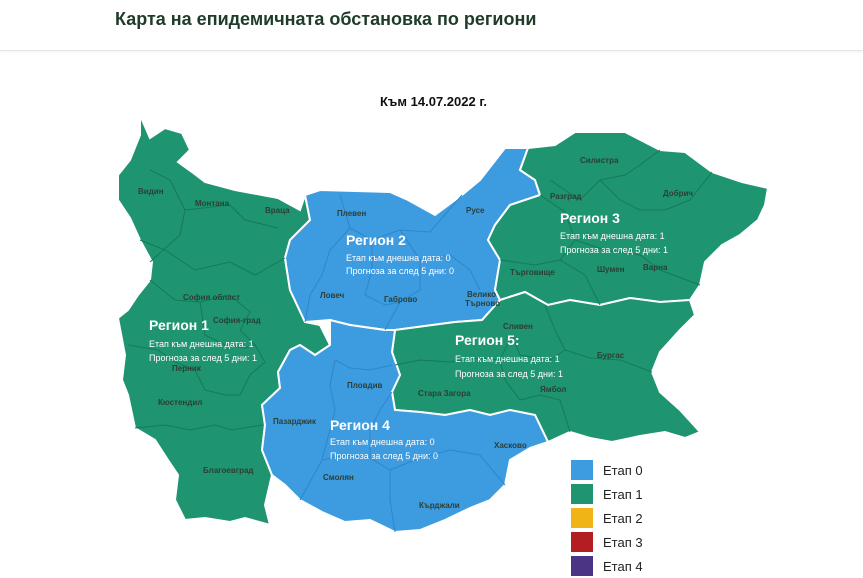  What do you see at coordinates (211, 297) in the screenshot?
I see `district-label-sofia-oblast: София област` at bounding box center [211, 297].